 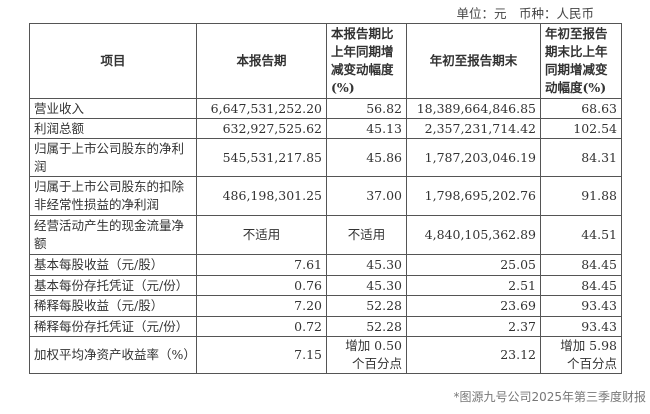 What do you see at coordinates (366, 61) in the screenshot?
I see `column-header: 本报告期比上年同期增减变动幅度(%)` at bounding box center [366, 61].